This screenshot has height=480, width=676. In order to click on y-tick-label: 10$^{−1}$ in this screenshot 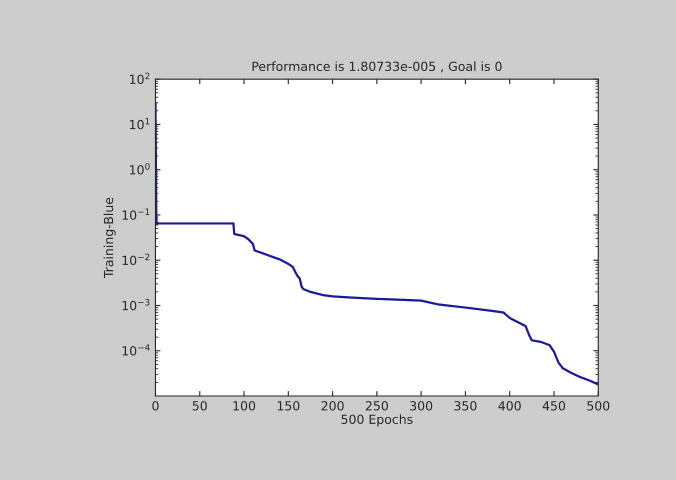, I will do `click(136, 214)`.